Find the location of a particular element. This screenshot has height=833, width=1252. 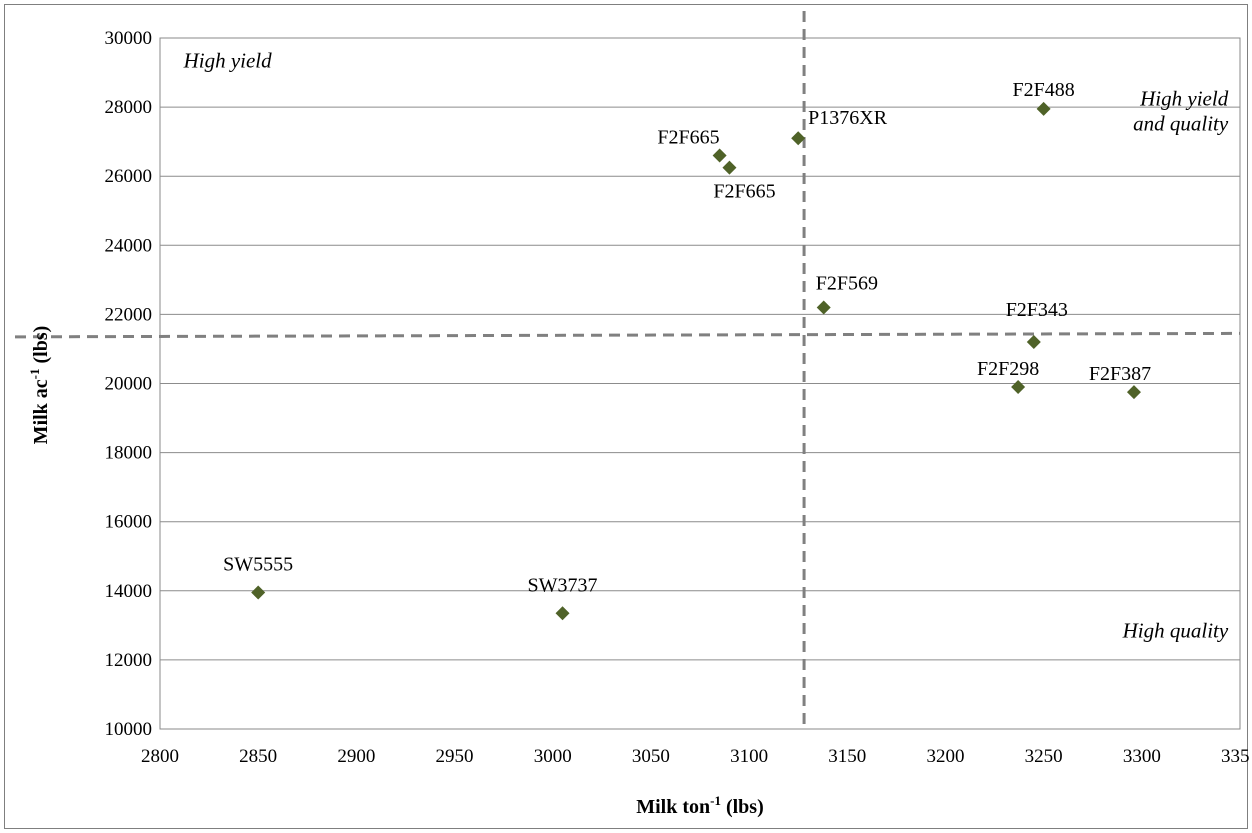

x-tick-label: 2850 is located at coordinates (258, 756).